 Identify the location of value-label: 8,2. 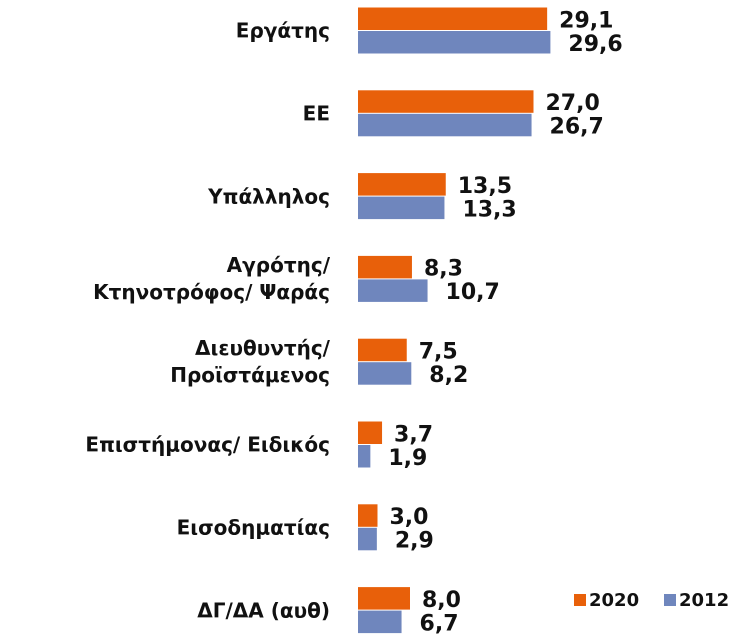
(448, 375).